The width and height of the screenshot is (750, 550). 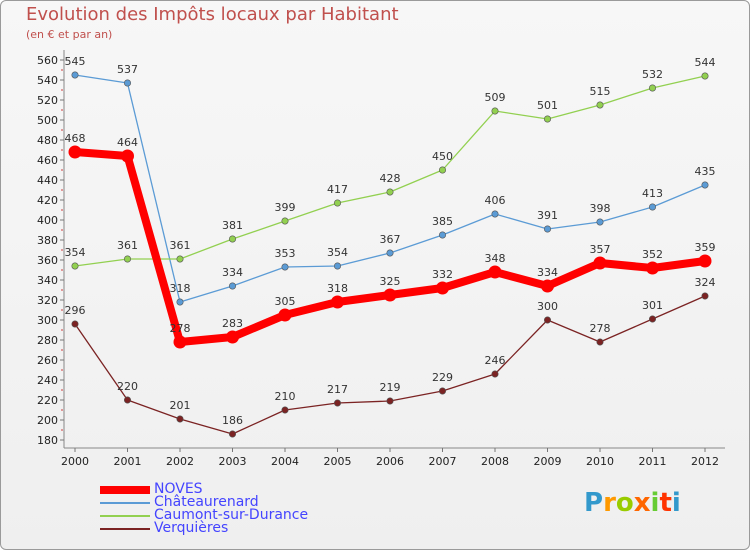 I want to click on data-label: 354, so click(x=337, y=252).